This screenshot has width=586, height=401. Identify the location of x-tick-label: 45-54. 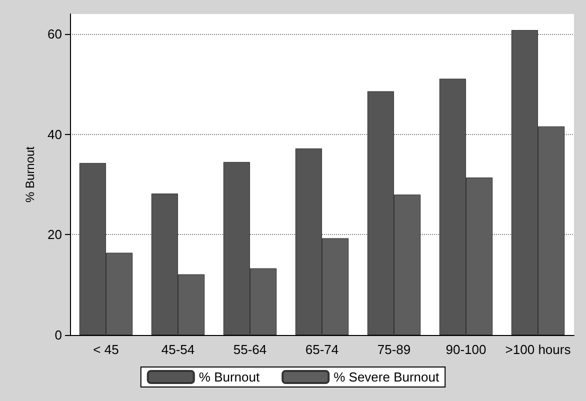
(178, 349).